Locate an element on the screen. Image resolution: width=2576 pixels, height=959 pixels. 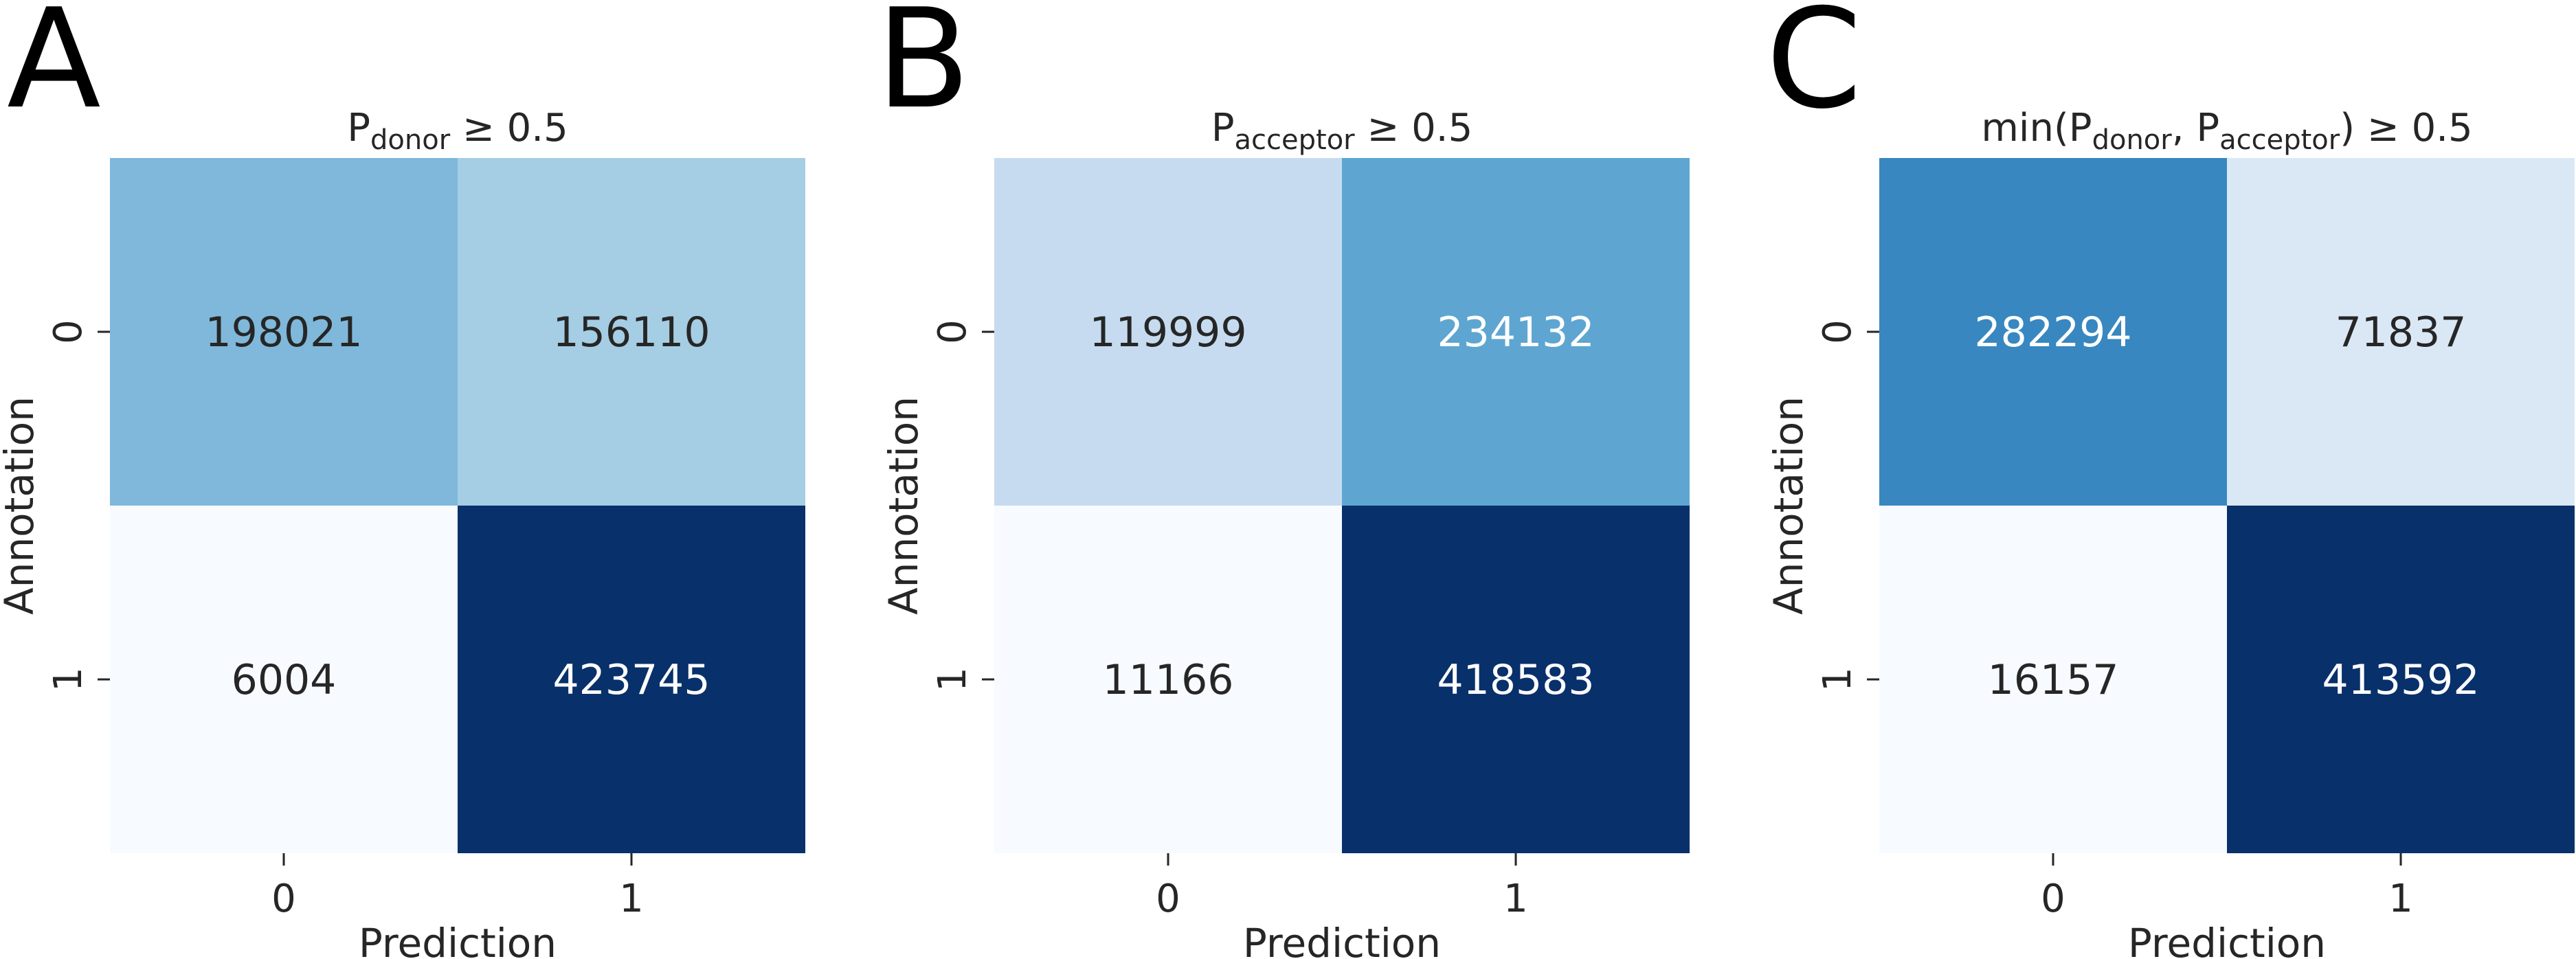
cell-value-label: 71837 is located at coordinates (2401, 332).